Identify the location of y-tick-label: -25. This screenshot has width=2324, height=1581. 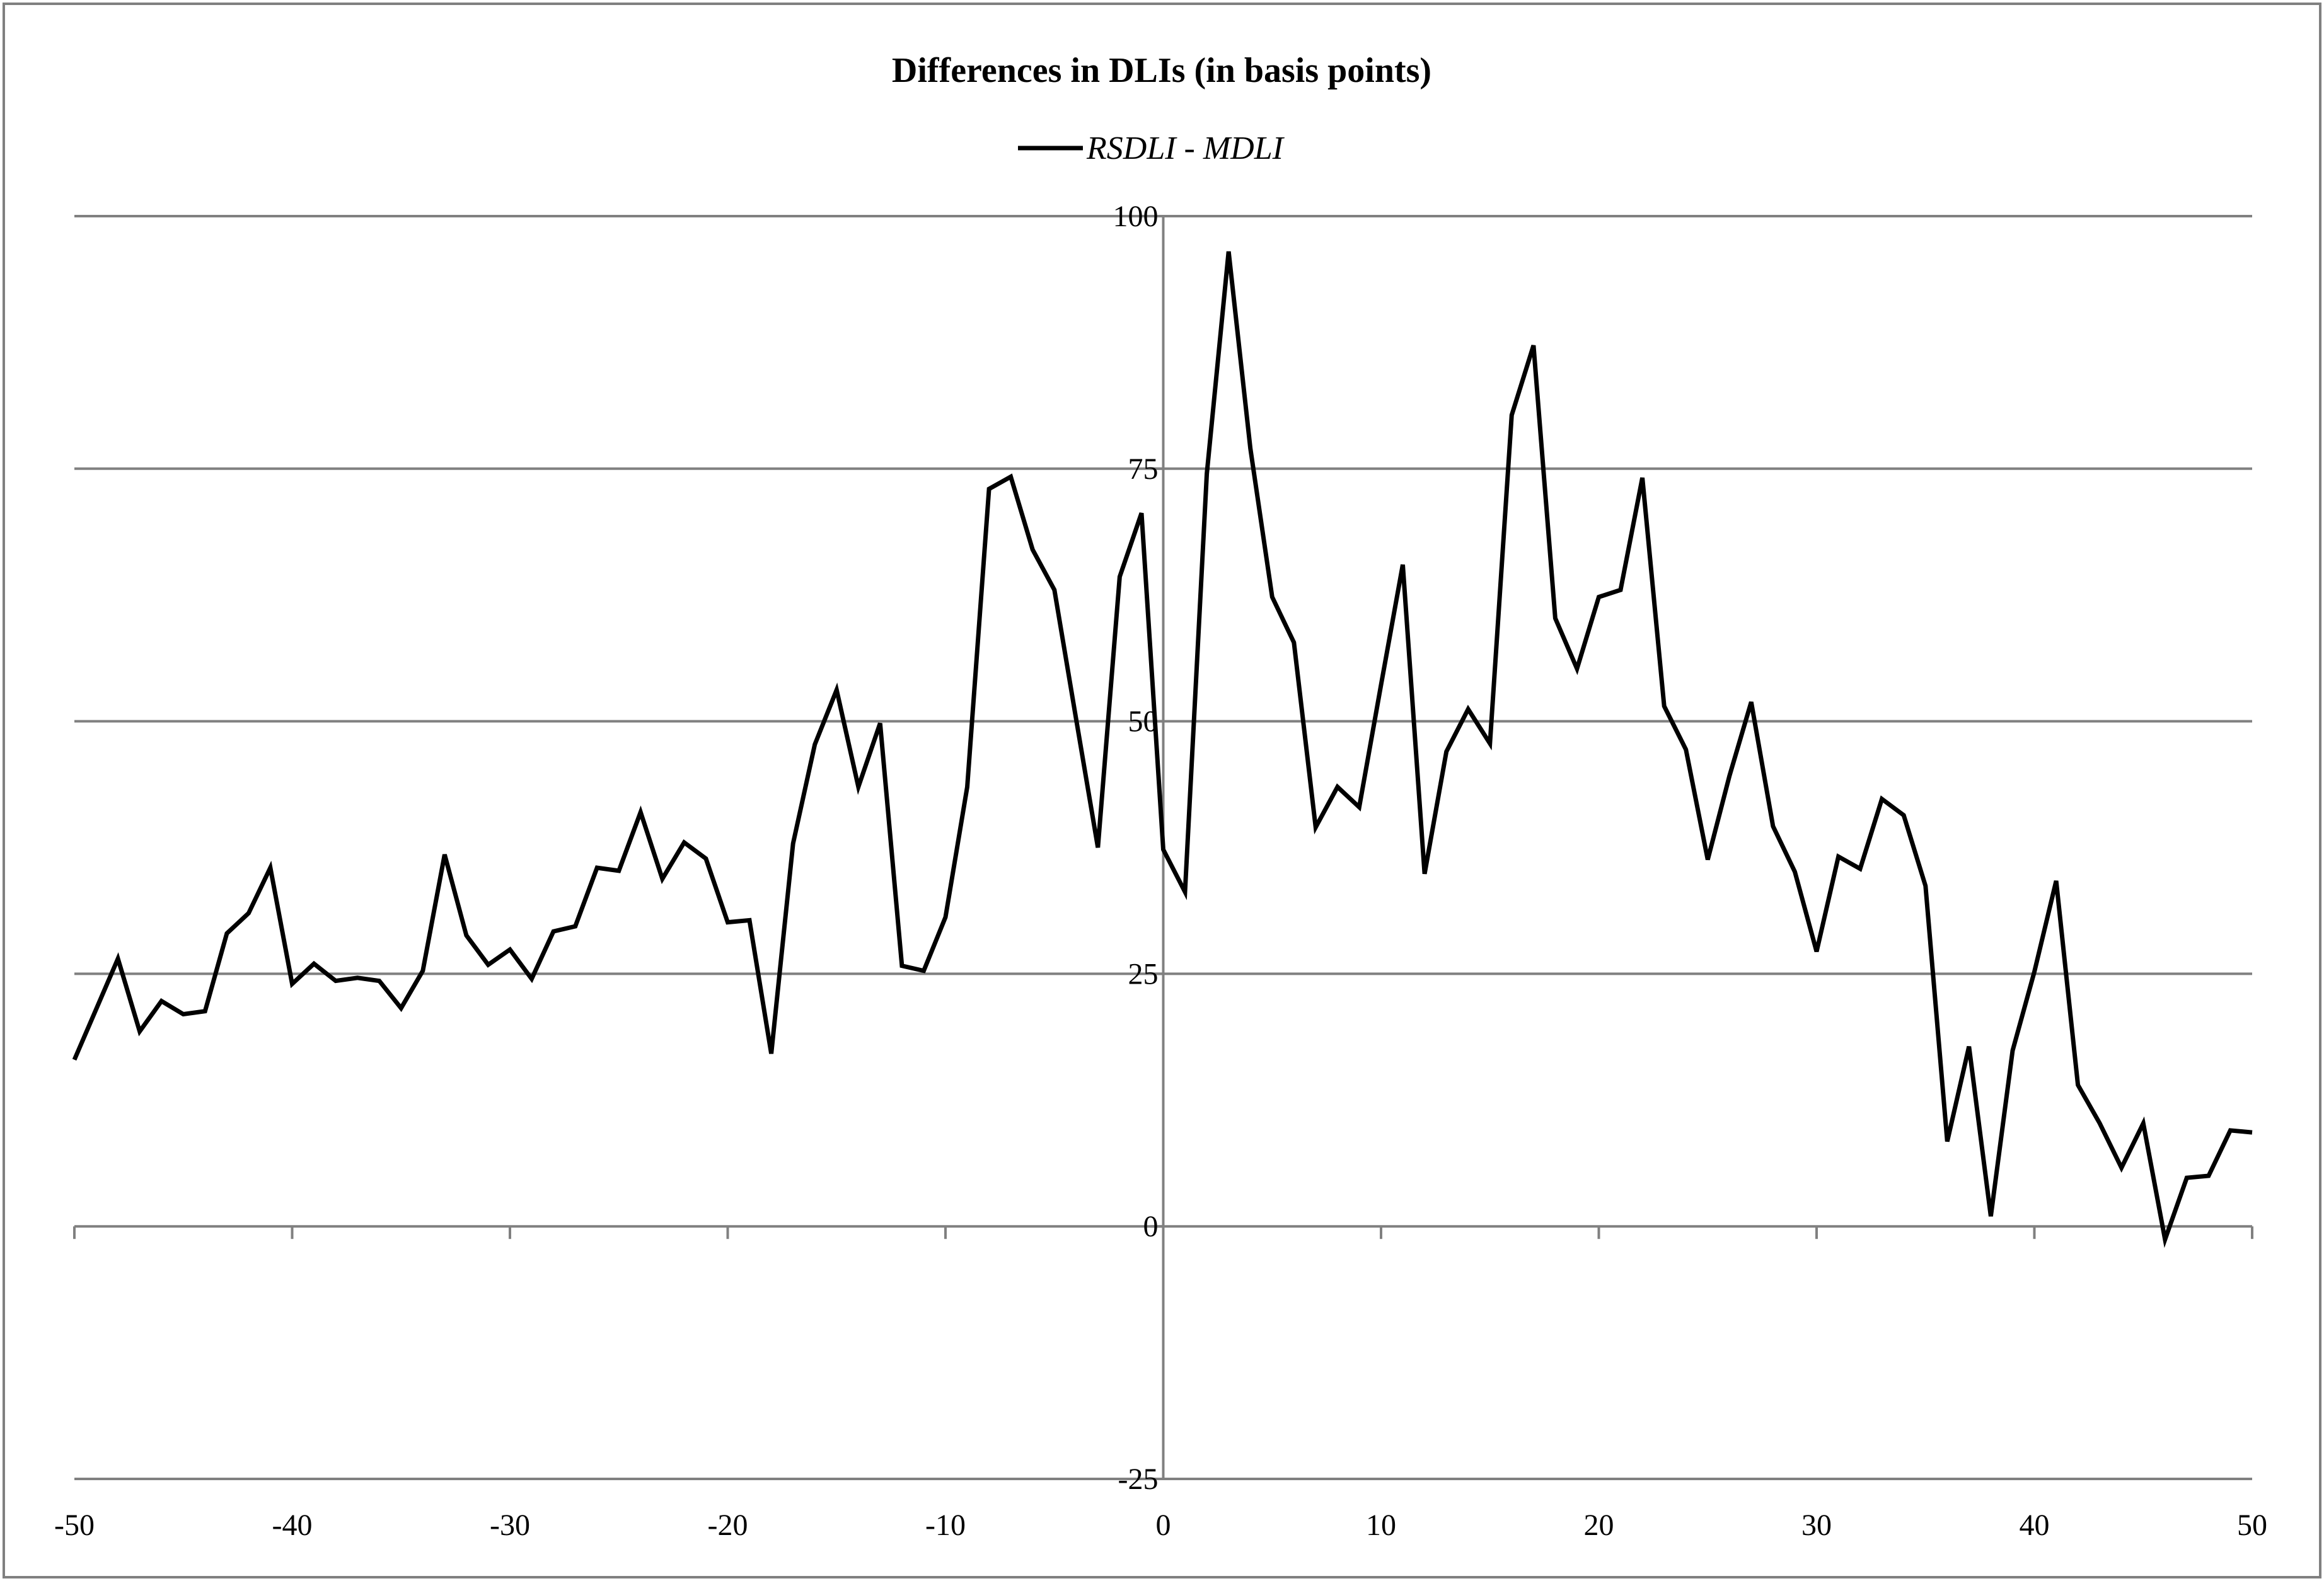
(1138, 1479).